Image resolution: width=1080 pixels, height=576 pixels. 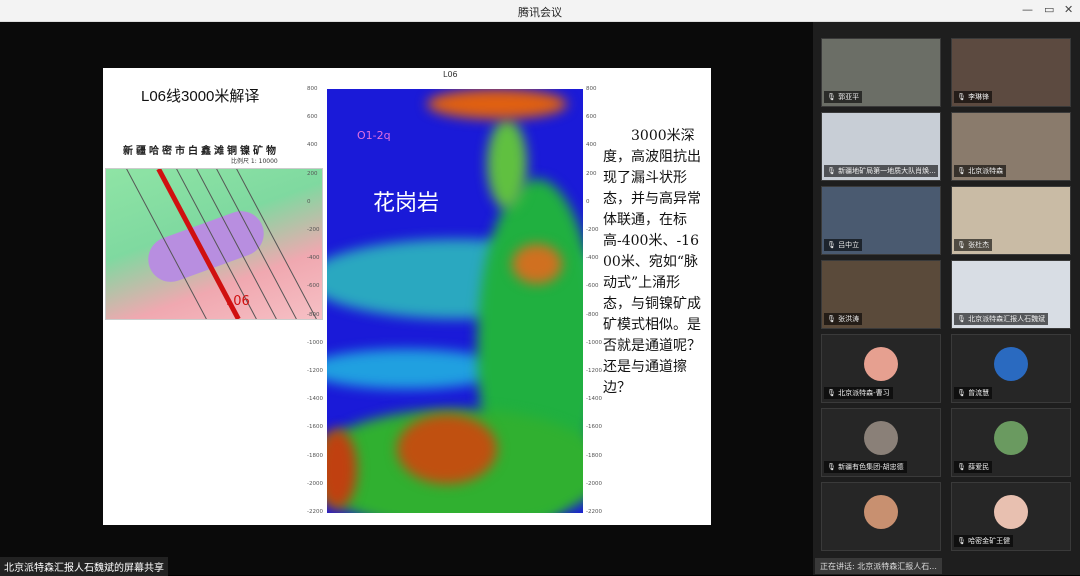 I want to click on participant-name-text: 薛爱民, so click(x=979, y=467).